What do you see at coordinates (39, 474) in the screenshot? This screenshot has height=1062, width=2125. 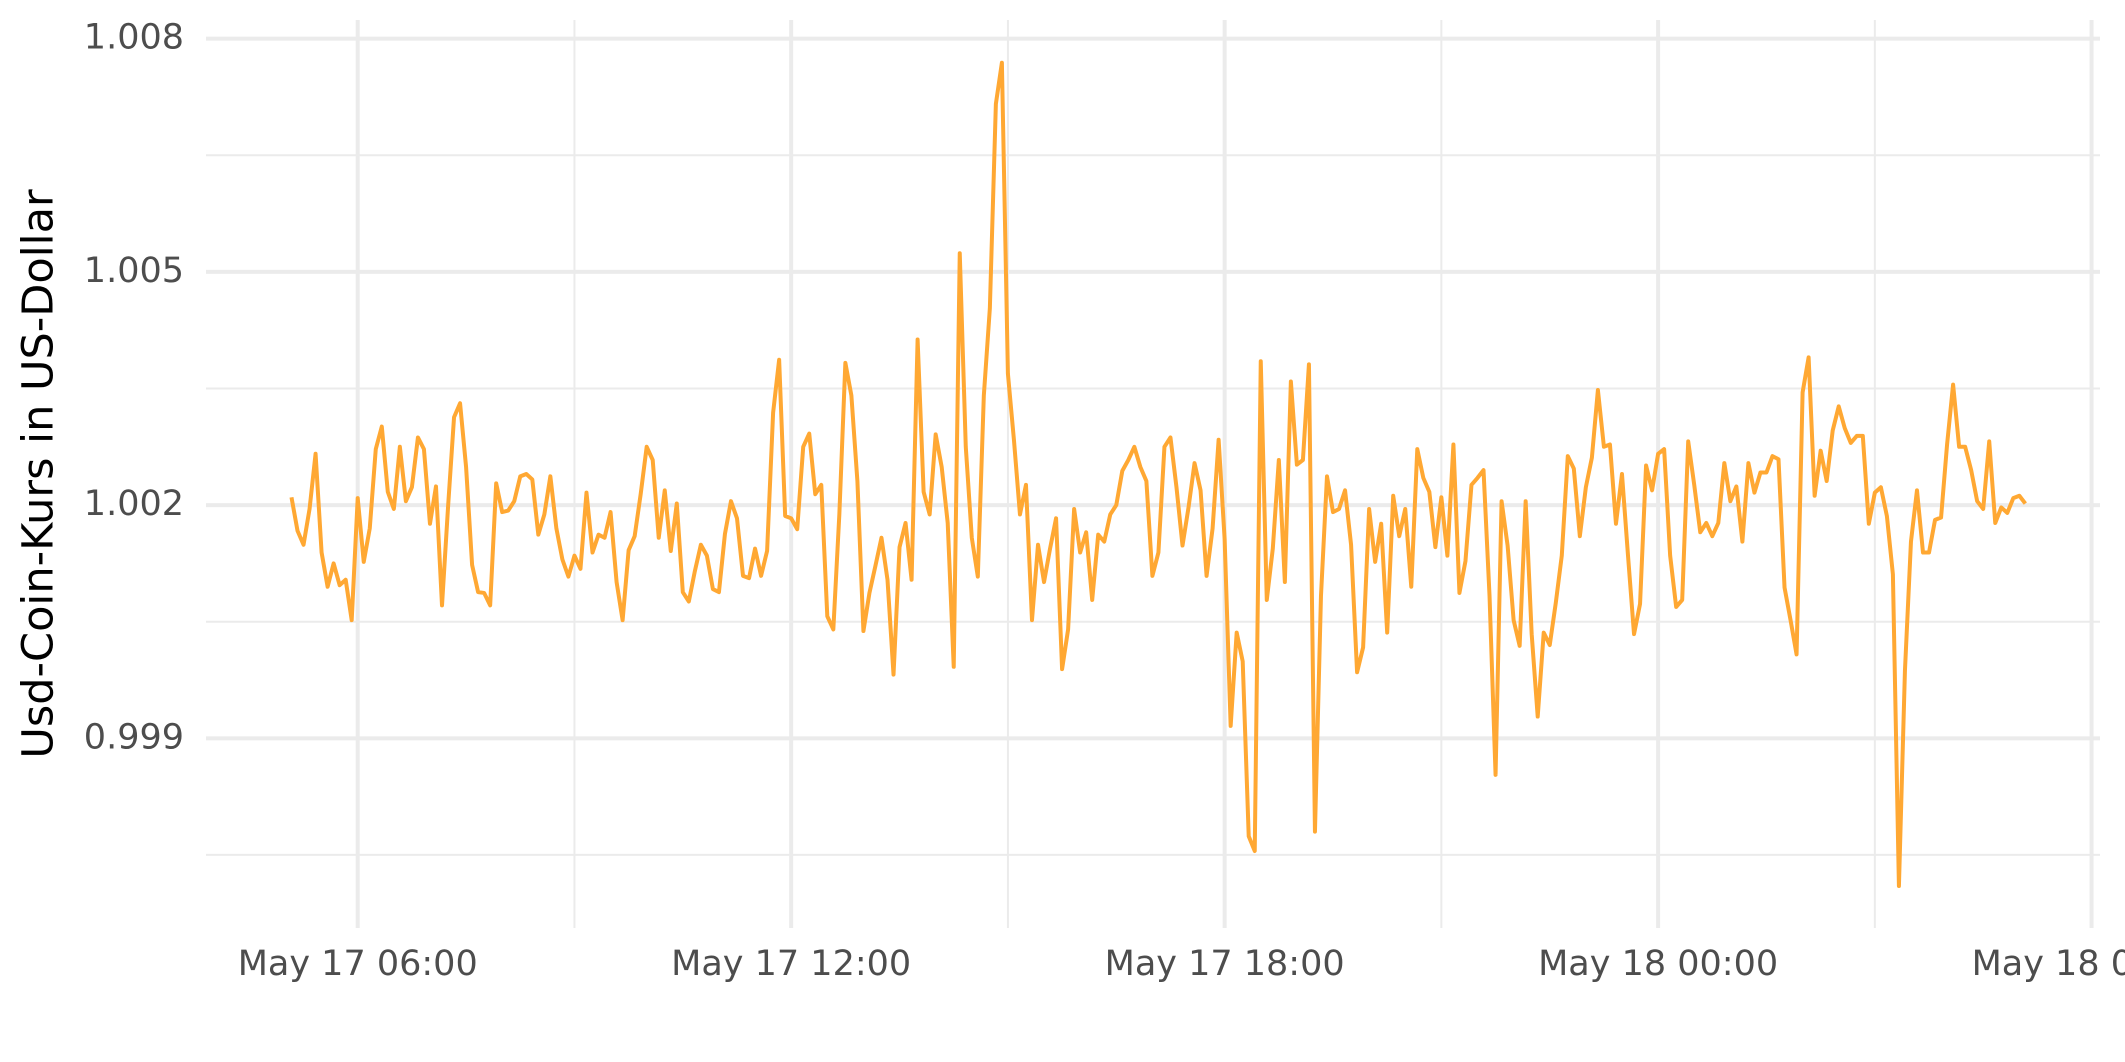 I see `y-axis-title: Usd-Coin-Kurs in US-Dollar` at bounding box center [39, 474].